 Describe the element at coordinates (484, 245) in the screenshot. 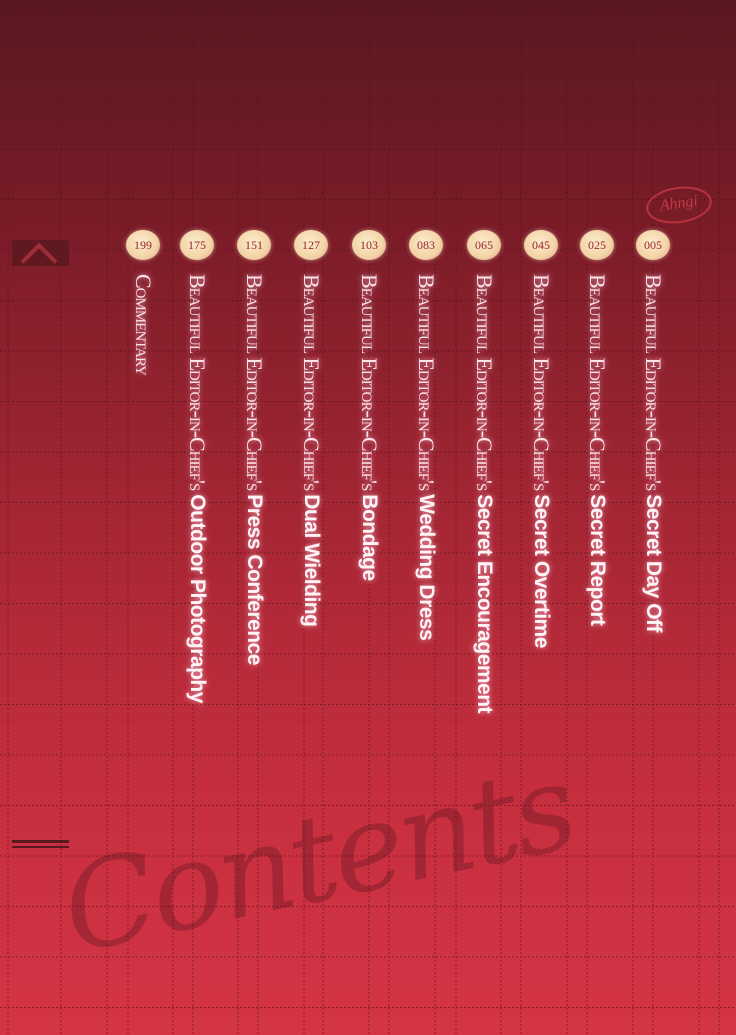

I see `page-number-badge: 065` at that location.